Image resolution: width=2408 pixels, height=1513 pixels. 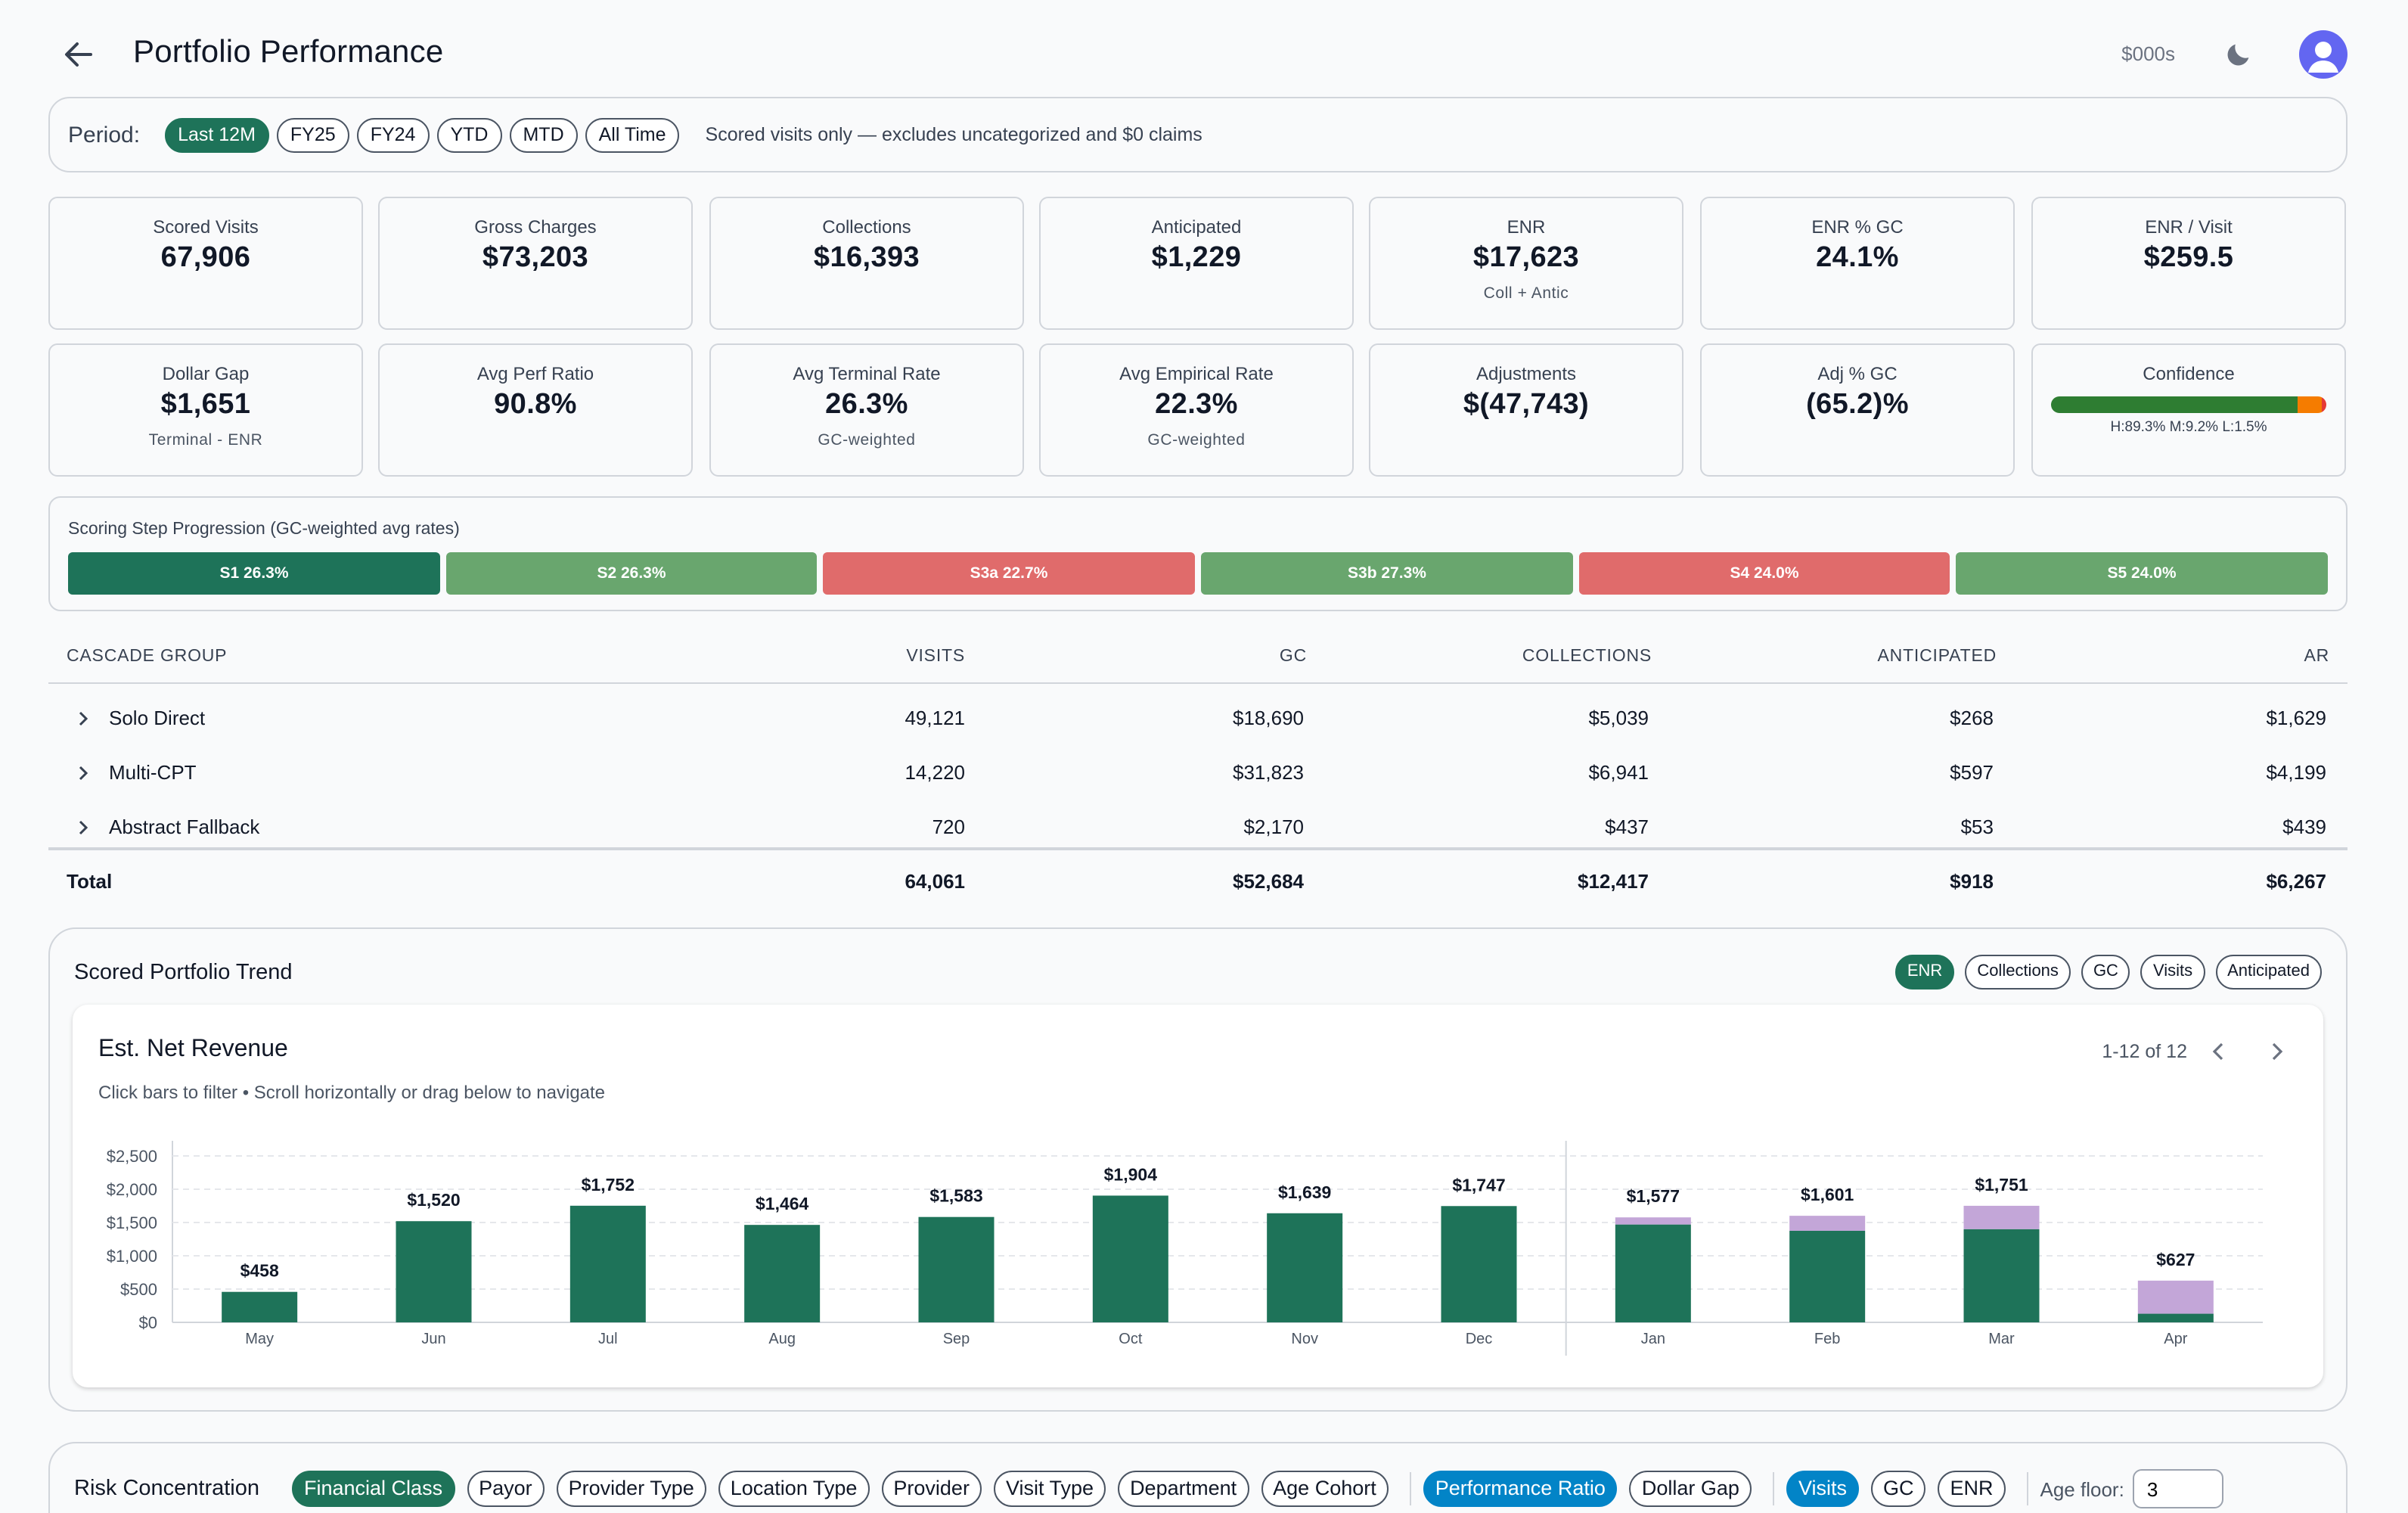 What do you see at coordinates (1924, 972) in the screenshot?
I see `metric-pill-enr: ENR` at bounding box center [1924, 972].